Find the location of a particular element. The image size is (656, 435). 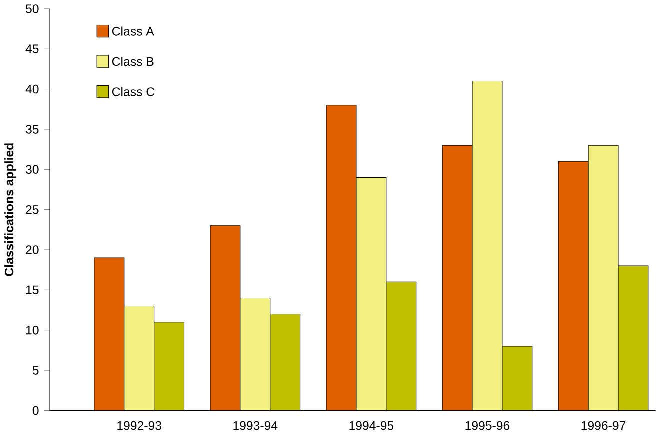

legend-label: Class A is located at coordinates (133, 31).